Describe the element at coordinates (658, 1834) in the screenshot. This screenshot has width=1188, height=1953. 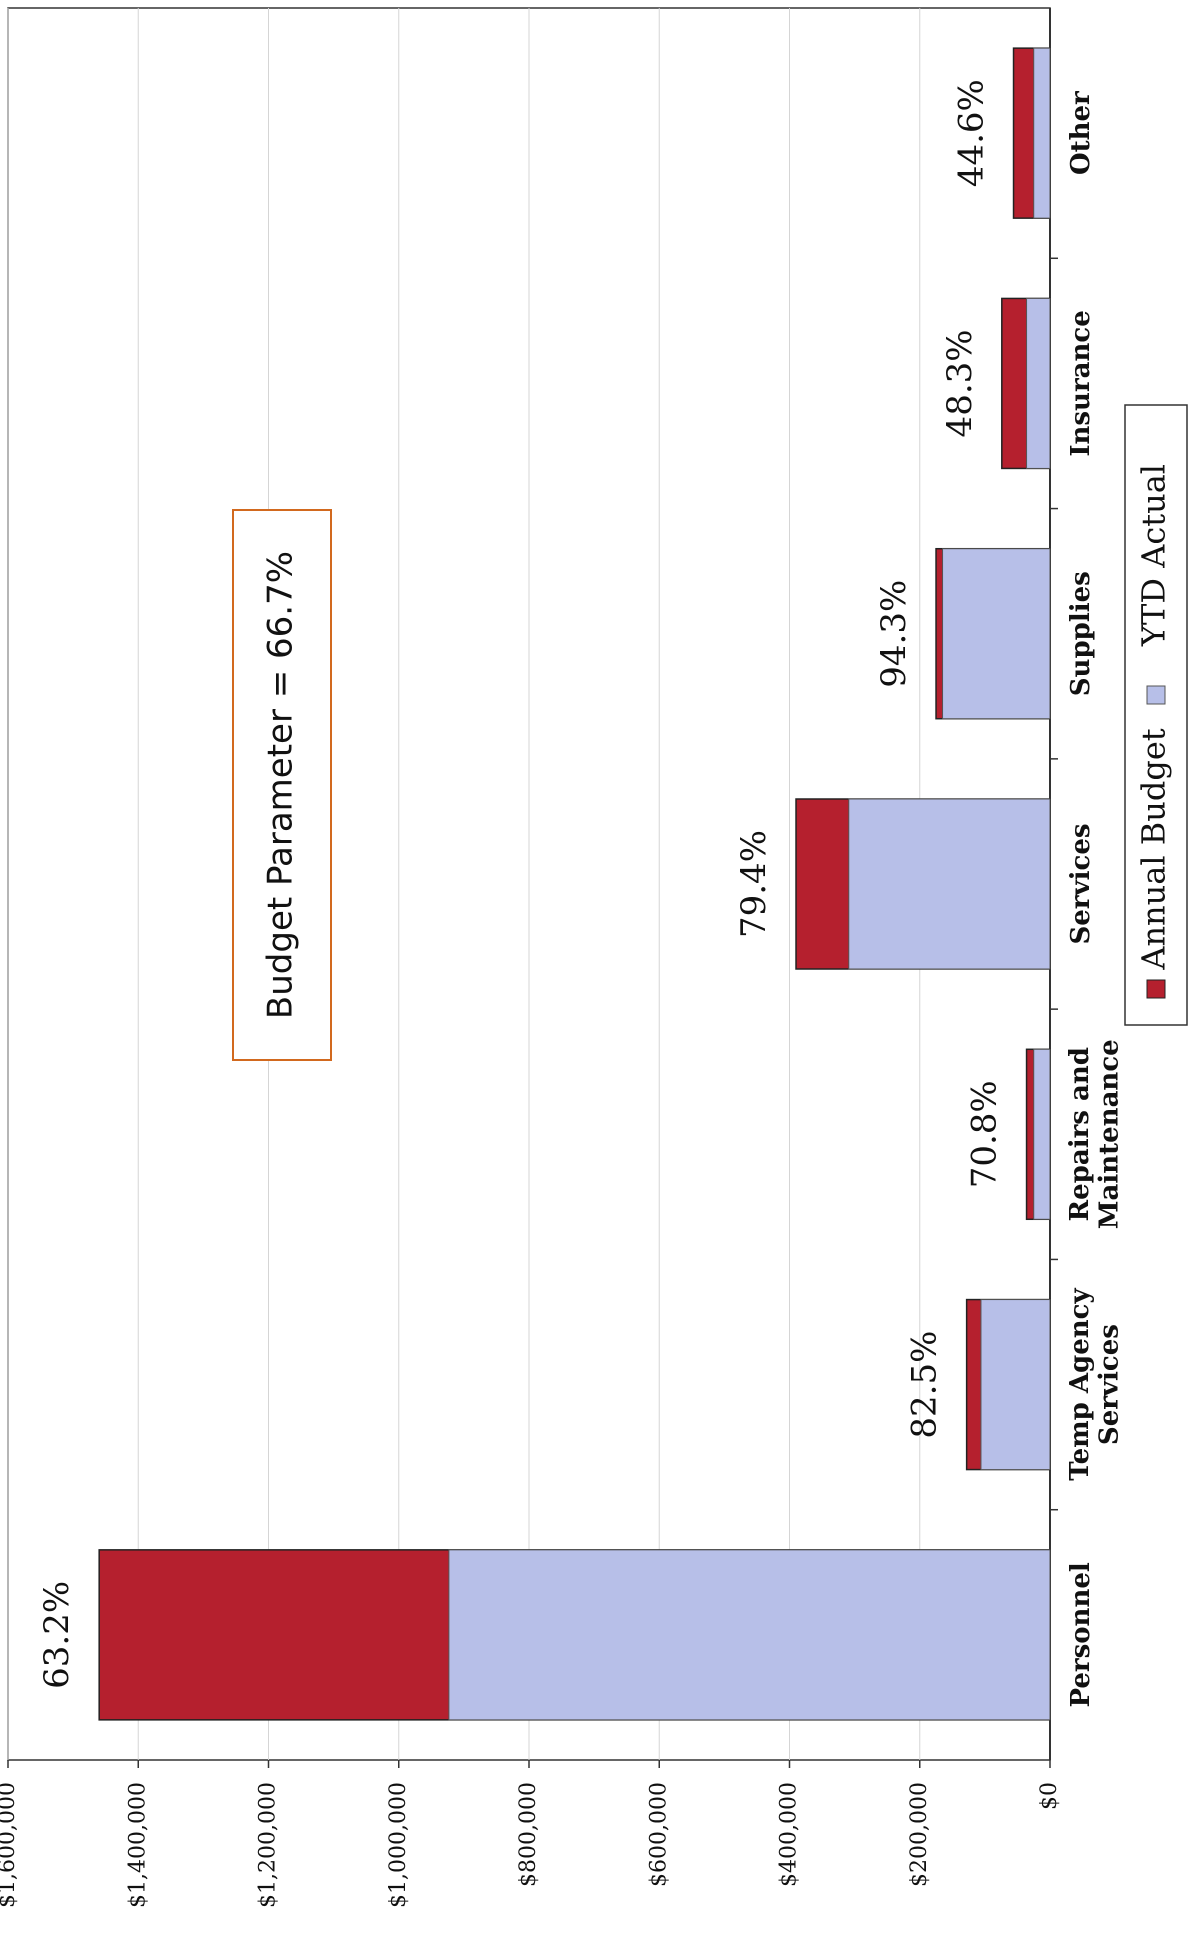
I see `y-tick-label: $600,000` at that location.